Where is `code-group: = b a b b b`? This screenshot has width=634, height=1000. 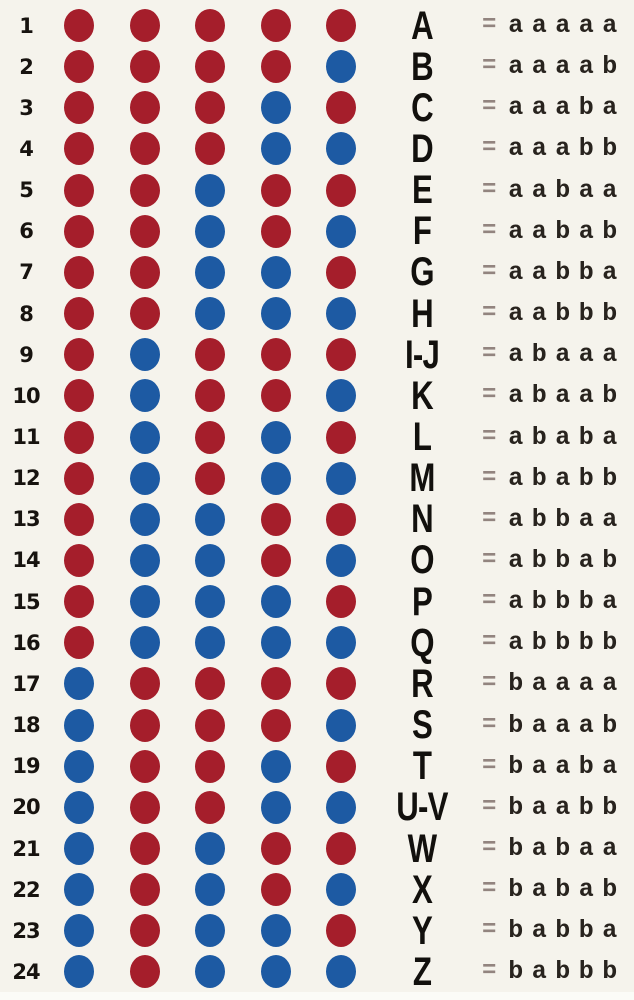 code-group: = b a b b b is located at coordinates (558, 971).